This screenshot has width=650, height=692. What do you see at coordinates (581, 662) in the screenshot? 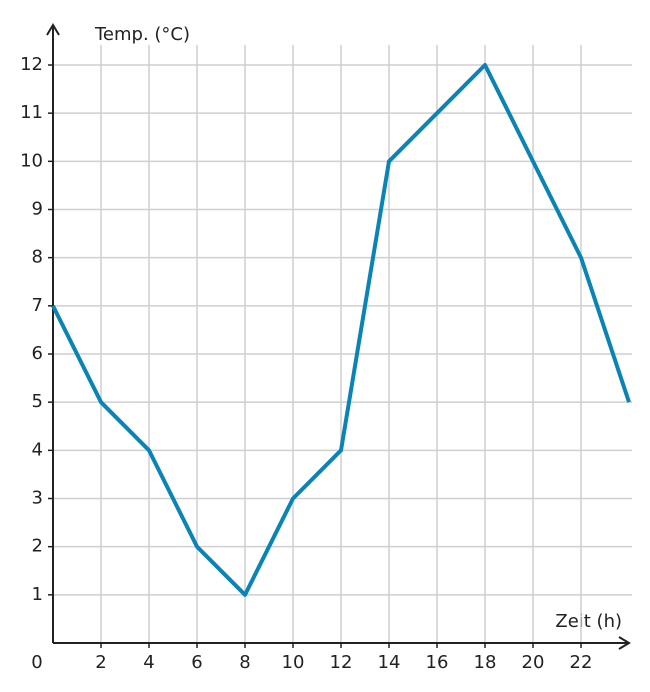
I see `x-tick-label: 22` at bounding box center [581, 662].